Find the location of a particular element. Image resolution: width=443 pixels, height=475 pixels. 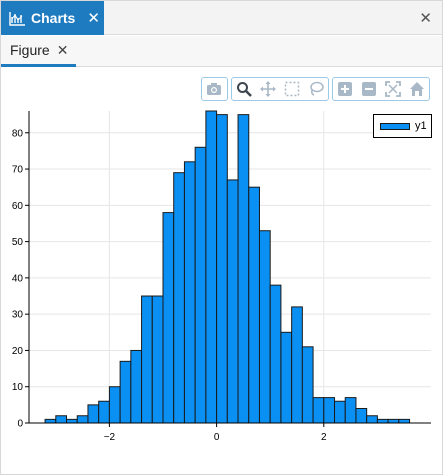

x-tick-label: −2 is located at coordinates (110, 437).